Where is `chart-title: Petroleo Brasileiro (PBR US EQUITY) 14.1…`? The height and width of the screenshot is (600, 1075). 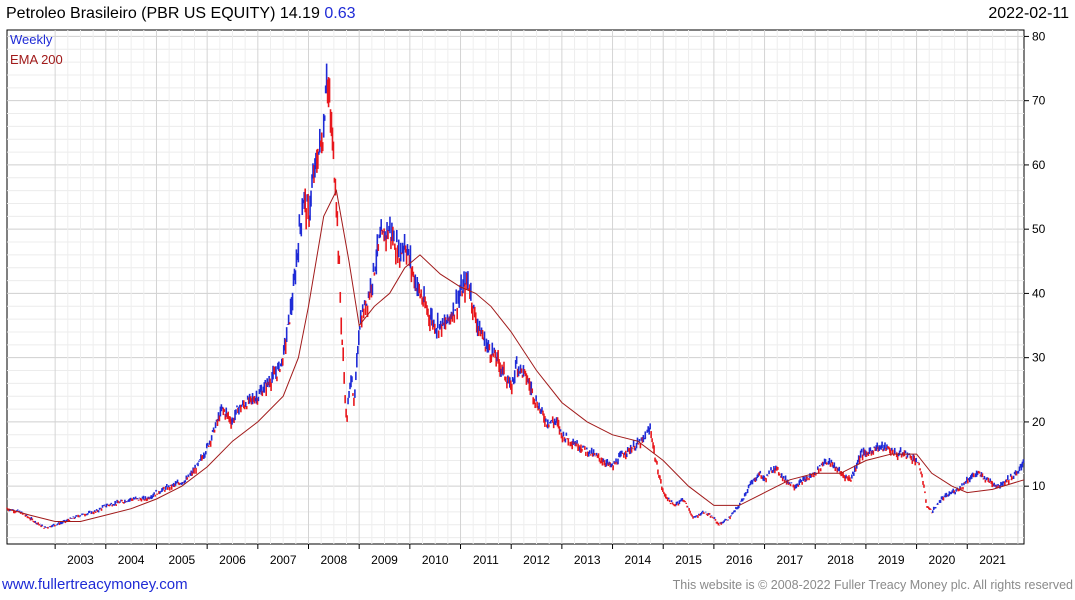 chart-title: Petroleo Brasileiro (PBR US EQUITY) 14.1… is located at coordinates (181, 14).